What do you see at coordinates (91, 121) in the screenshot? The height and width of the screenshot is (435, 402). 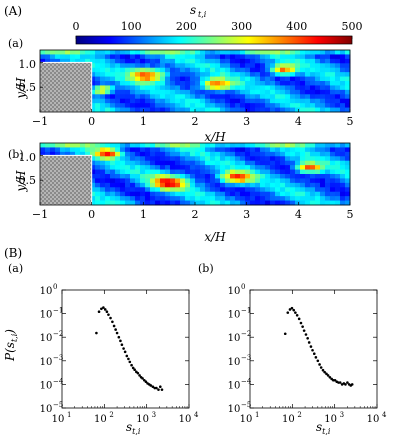 I see `field-xtick-label: 0` at bounding box center [91, 121].